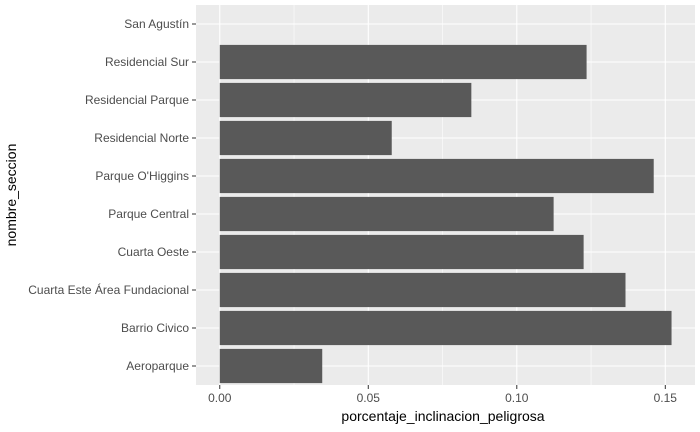 The image size is (700, 432). What do you see at coordinates (156, 24) in the screenshot?
I see `y-tick-label: San Agustín` at bounding box center [156, 24].